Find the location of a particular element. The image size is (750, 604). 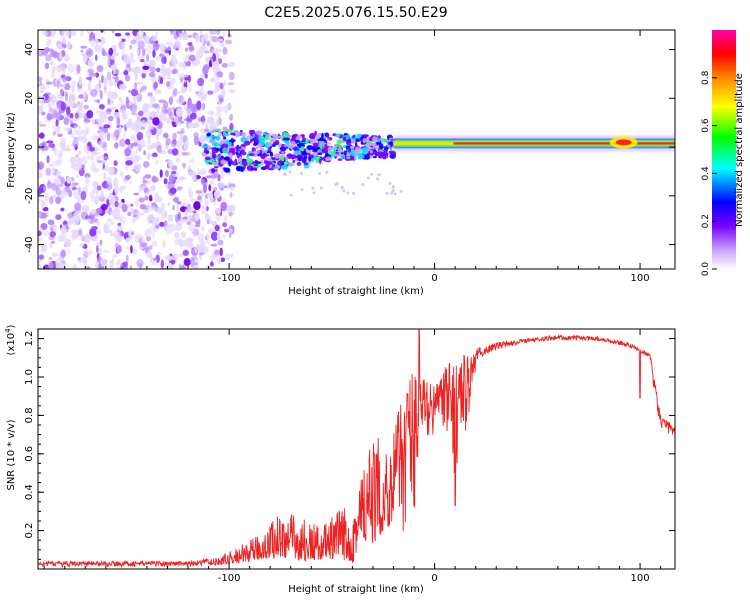

colorbar-tick-label: 0.0 is located at coordinates (706, 269).